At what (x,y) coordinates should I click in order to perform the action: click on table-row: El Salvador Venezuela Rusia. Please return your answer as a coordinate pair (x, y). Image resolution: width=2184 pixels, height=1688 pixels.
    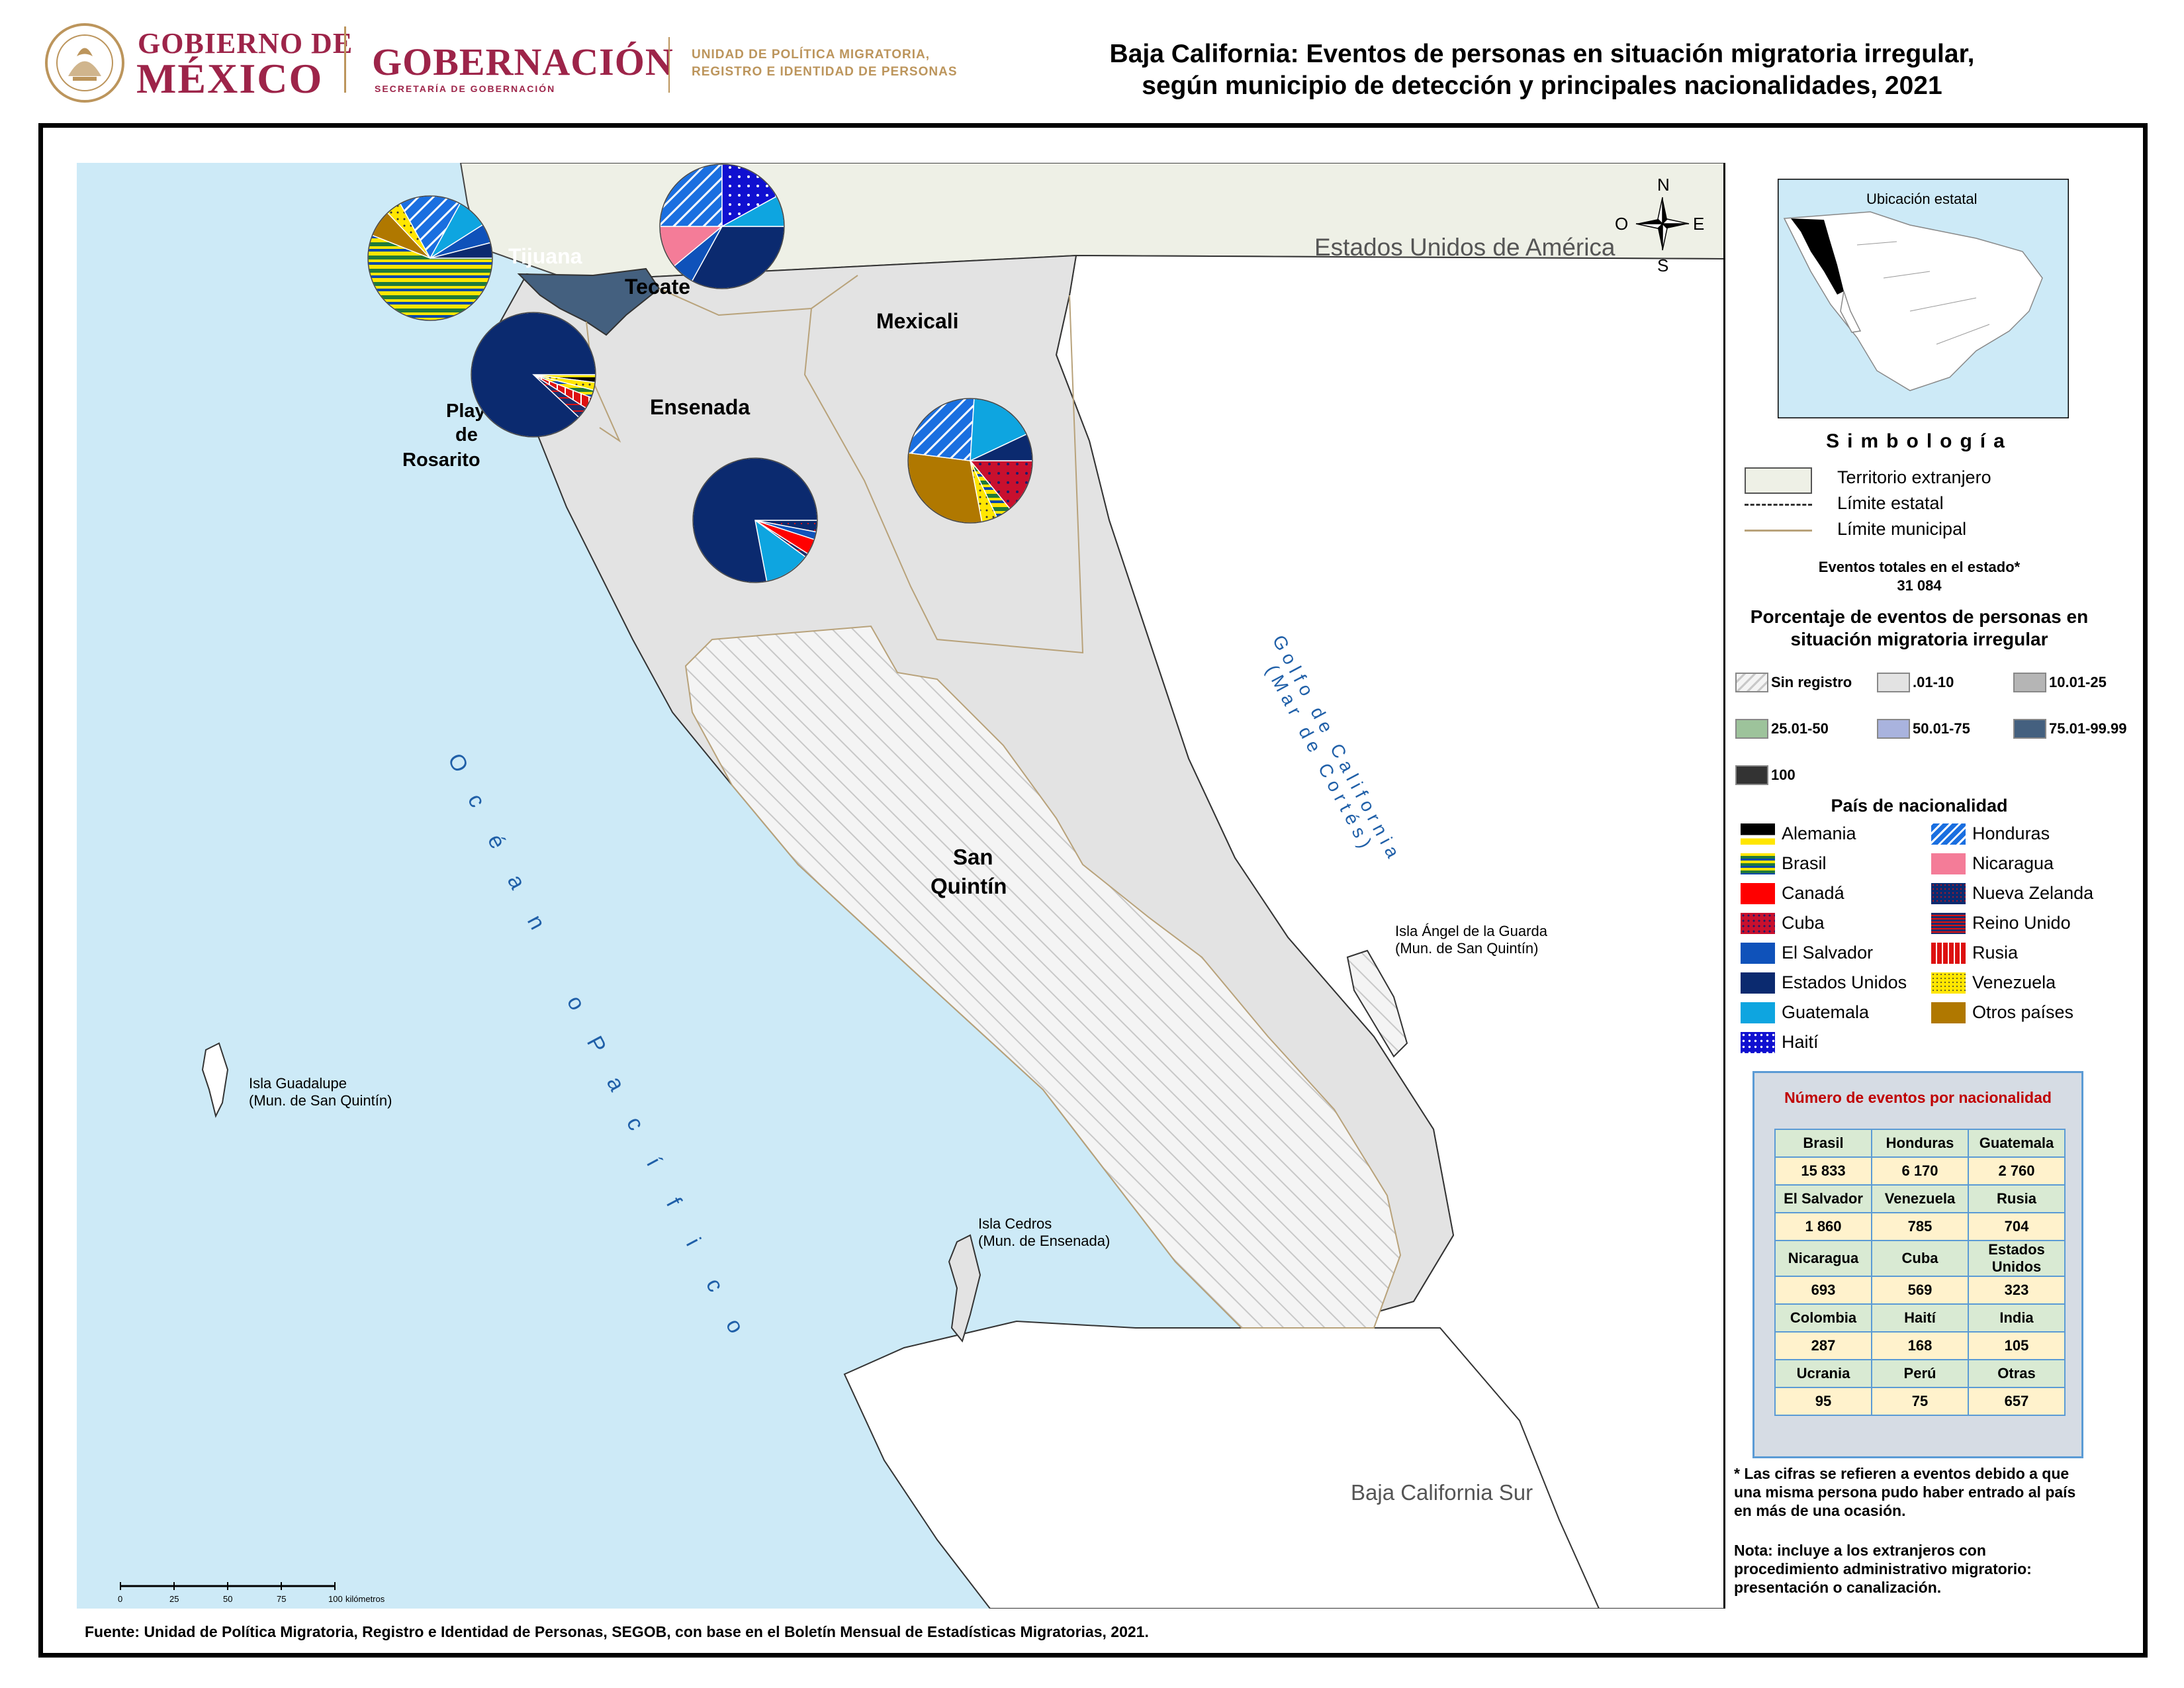
    Looking at the image, I should click on (1920, 1198).